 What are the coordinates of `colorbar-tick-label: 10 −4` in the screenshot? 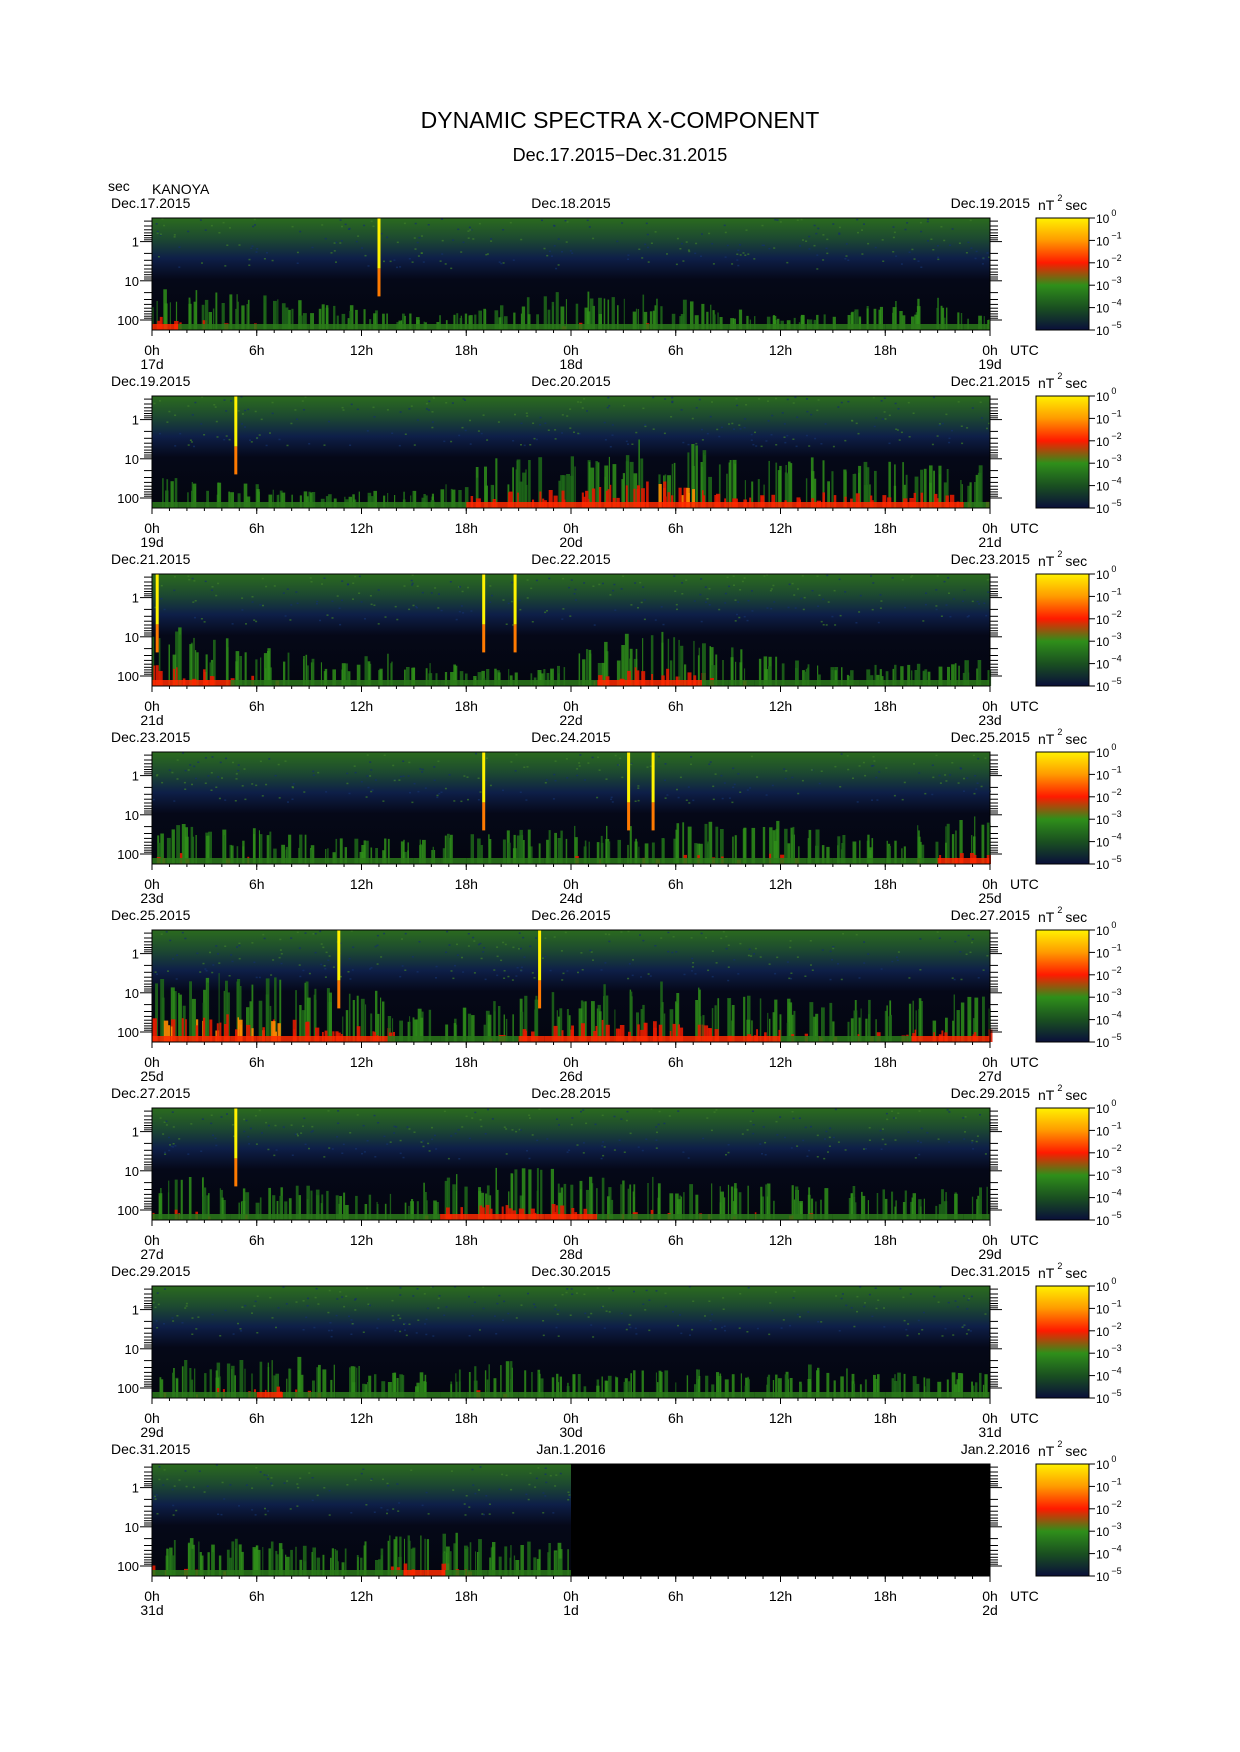 It's located at (1109, 841).